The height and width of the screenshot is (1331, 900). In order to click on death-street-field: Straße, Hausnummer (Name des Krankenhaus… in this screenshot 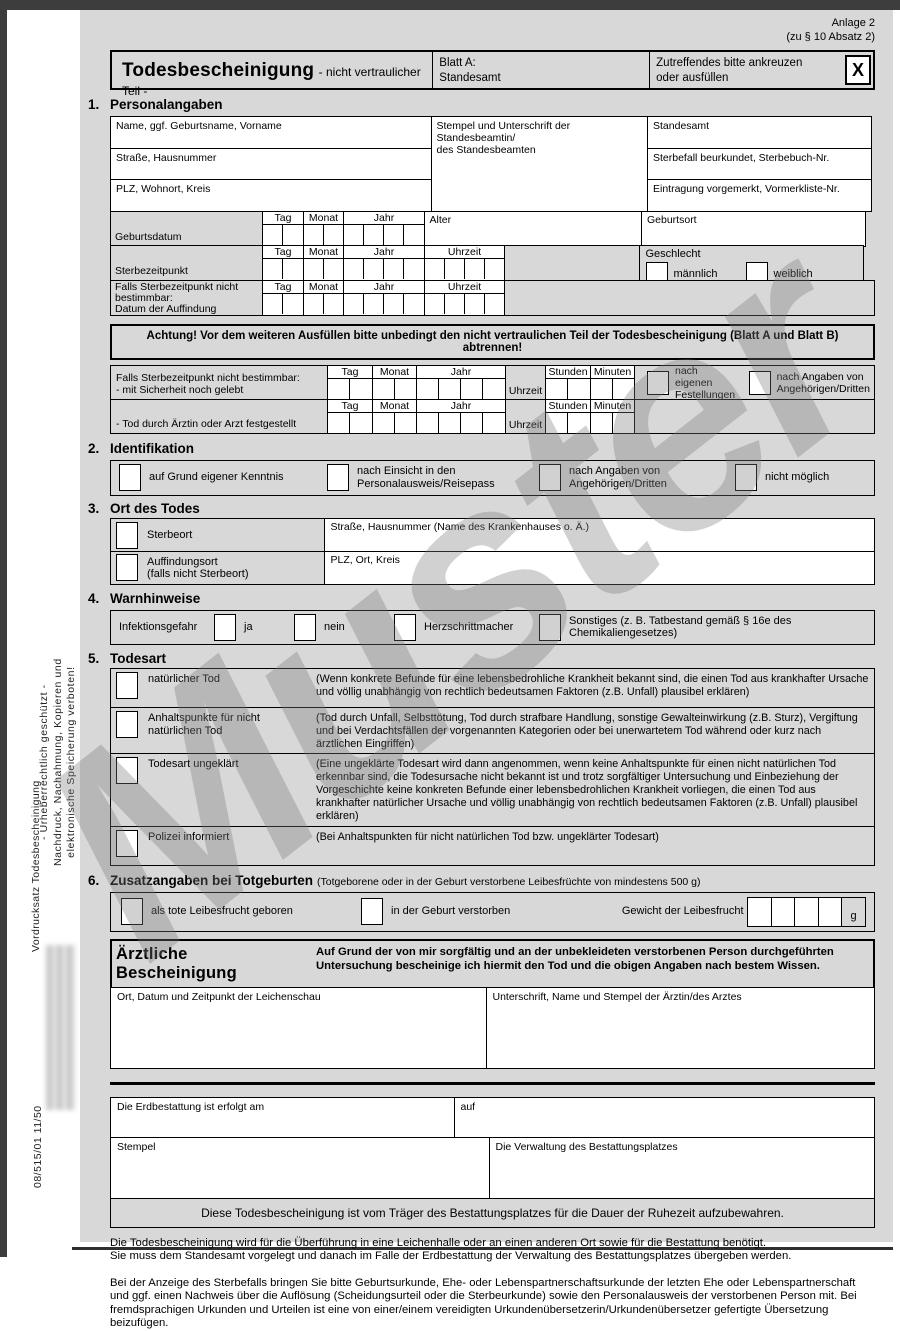, I will do `click(599, 535)`.